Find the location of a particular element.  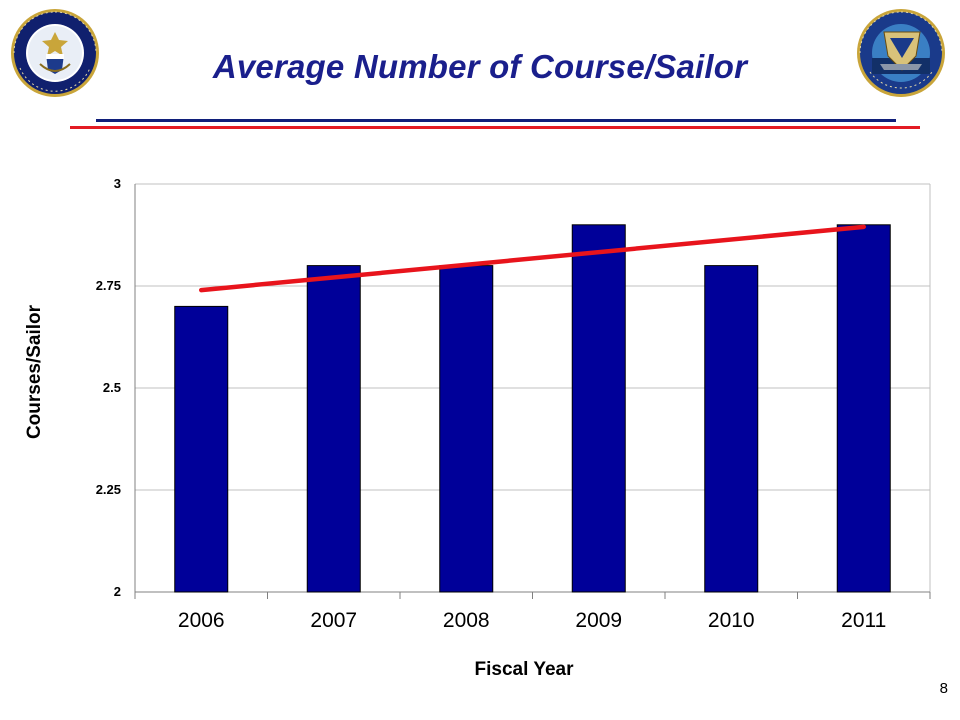

navy-seal-logo is located at coordinates (55, 53).